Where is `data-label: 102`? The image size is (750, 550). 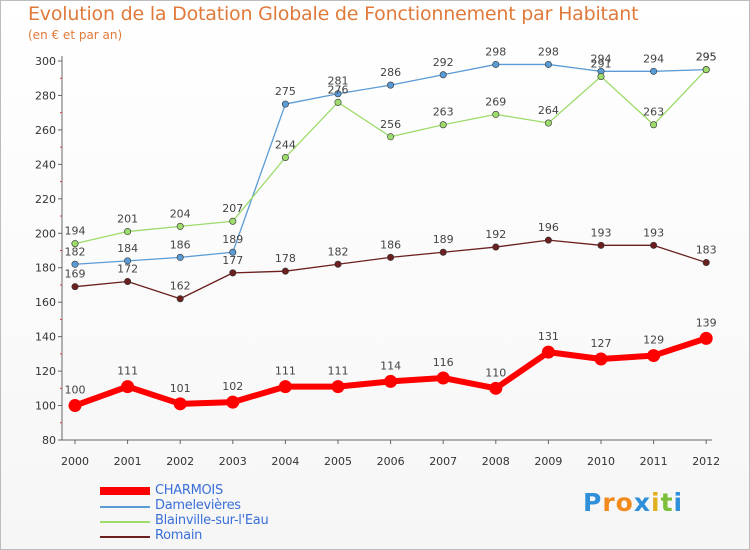
data-label: 102 is located at coordinates (232, 386).